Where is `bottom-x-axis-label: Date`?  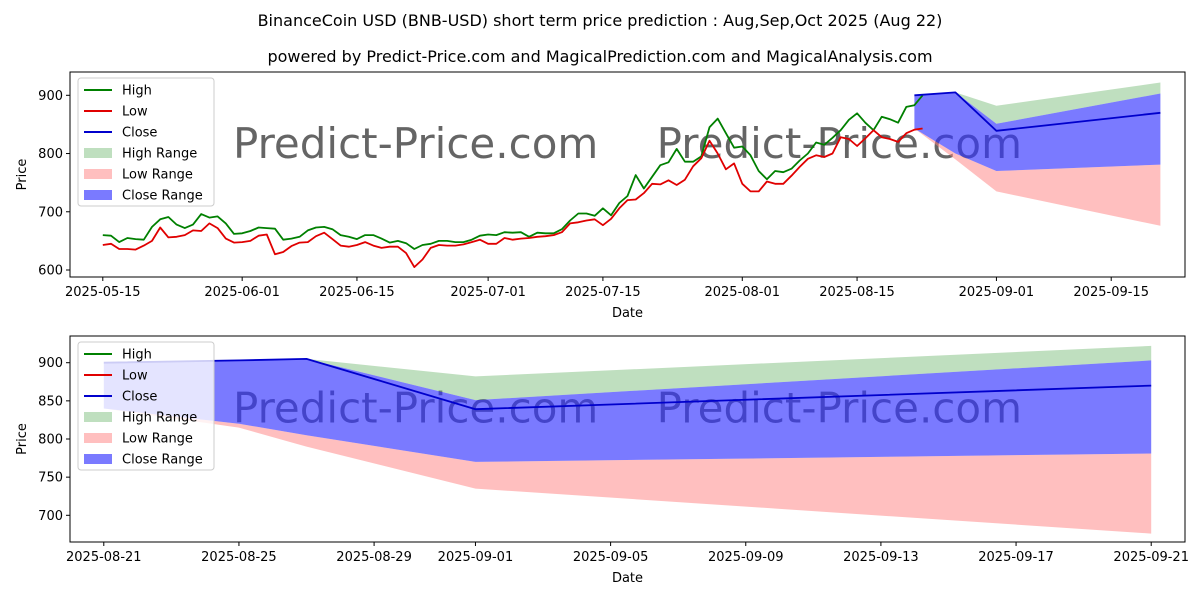 bottom-x-axis-label: Date is located at coordinates (627, 578).